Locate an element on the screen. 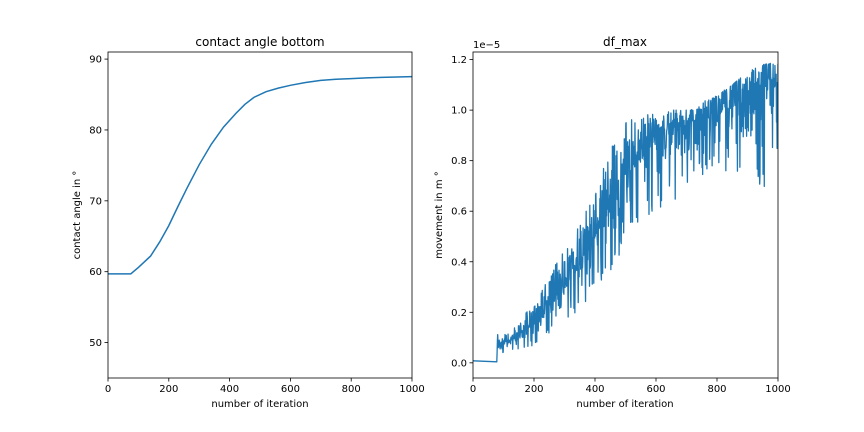  y-tick-label: 0.0 is located at coordinates (459, 363).